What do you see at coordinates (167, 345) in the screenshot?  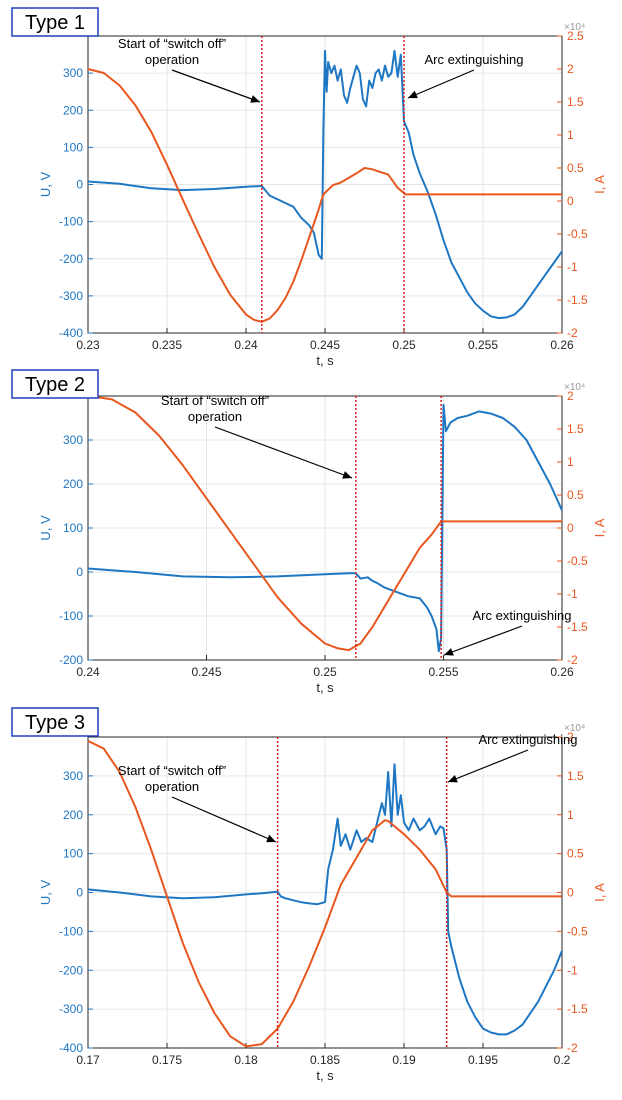 I see `x-tick-label: 0.235` at bounding box center [167, 345].